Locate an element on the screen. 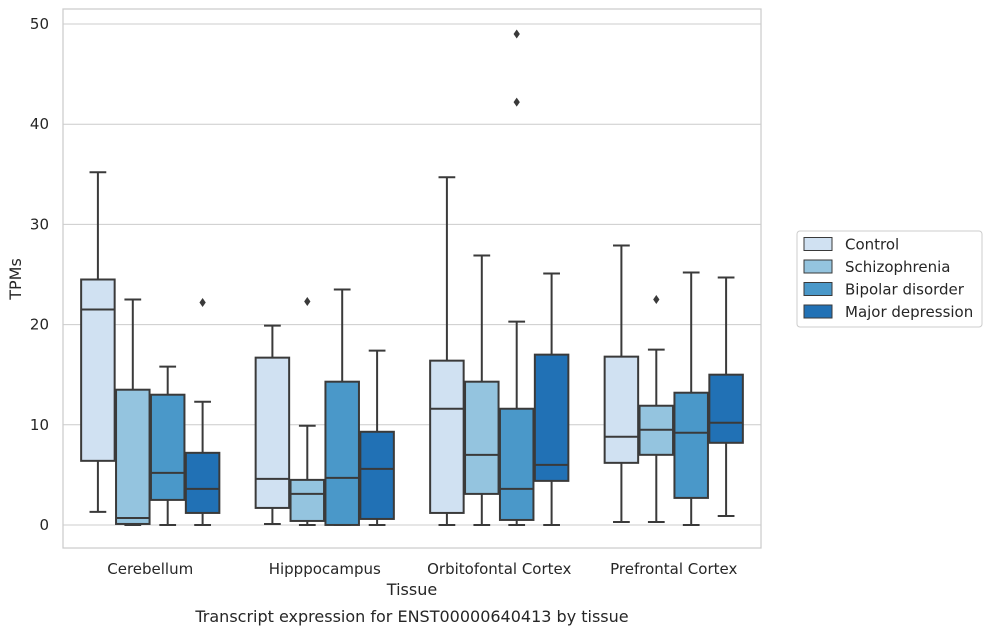  y-axis-label: TPMs is located at coordinates (15, 279).